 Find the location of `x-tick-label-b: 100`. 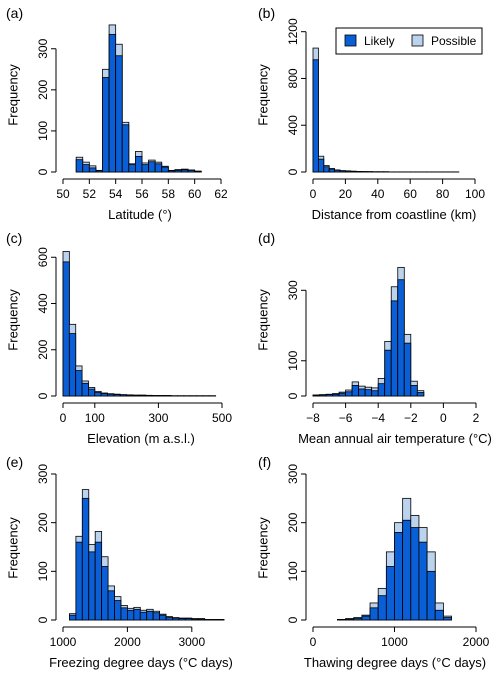

x-tick-label-b: 100 is located at coordinates (475, 194).